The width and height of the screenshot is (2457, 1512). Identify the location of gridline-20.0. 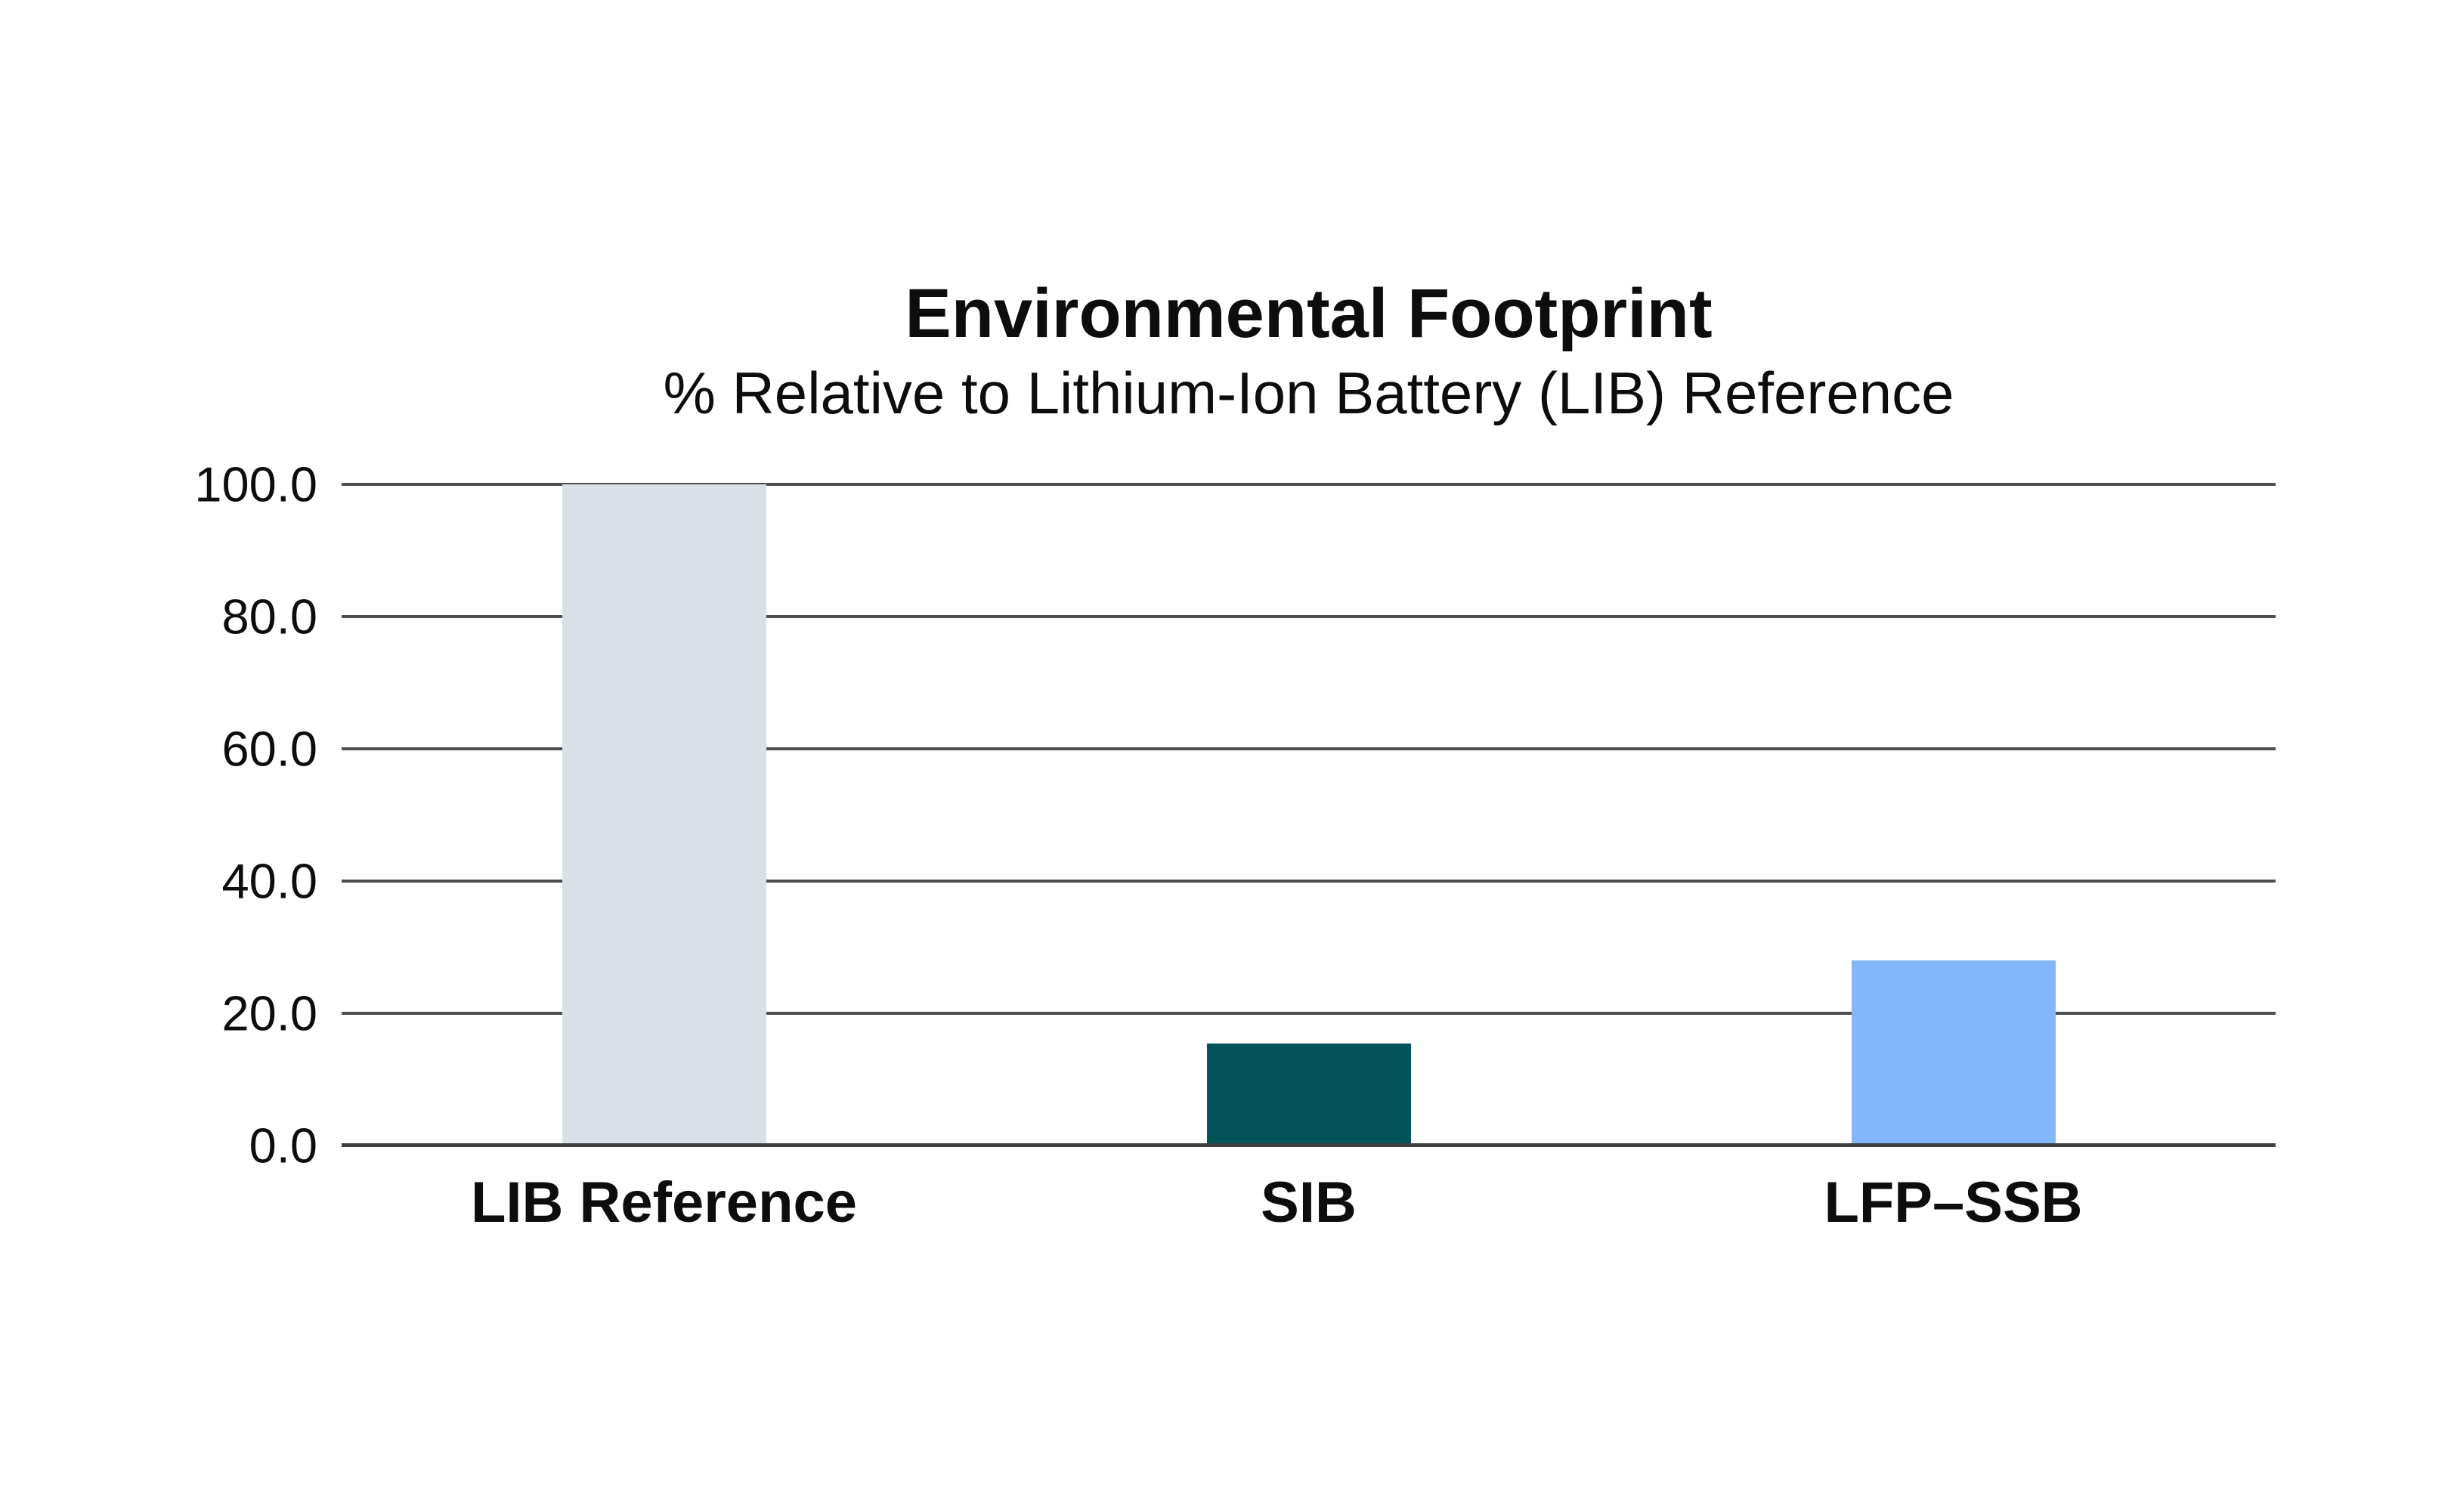
(1309, 1013).